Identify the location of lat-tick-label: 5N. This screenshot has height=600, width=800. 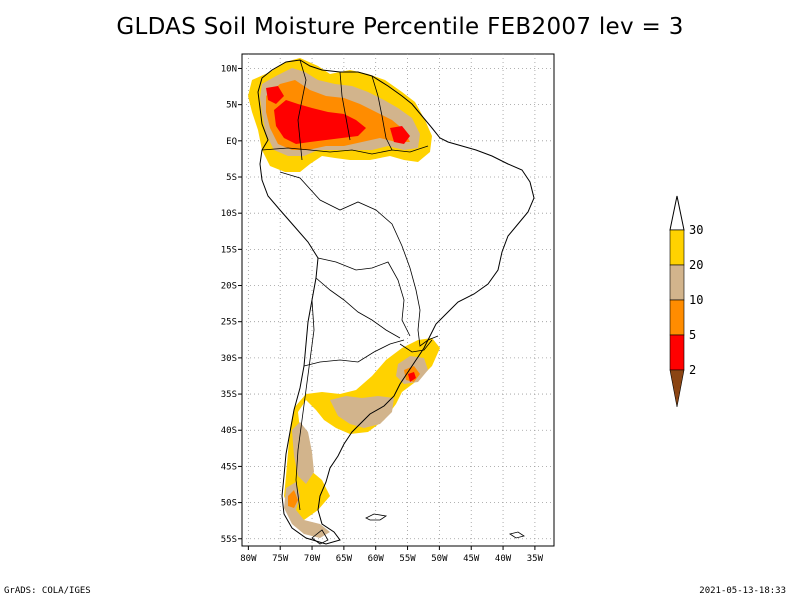
(231, 106).